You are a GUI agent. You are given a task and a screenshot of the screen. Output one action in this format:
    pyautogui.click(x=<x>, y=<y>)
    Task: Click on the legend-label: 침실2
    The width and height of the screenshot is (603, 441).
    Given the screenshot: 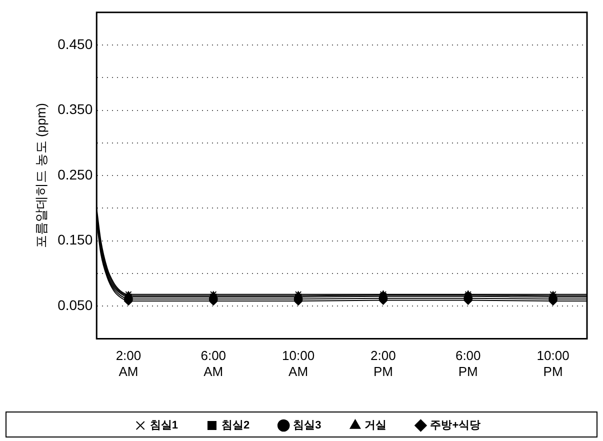 What is the action you would take?
    pyautogui.click(x=235, y=426)
    